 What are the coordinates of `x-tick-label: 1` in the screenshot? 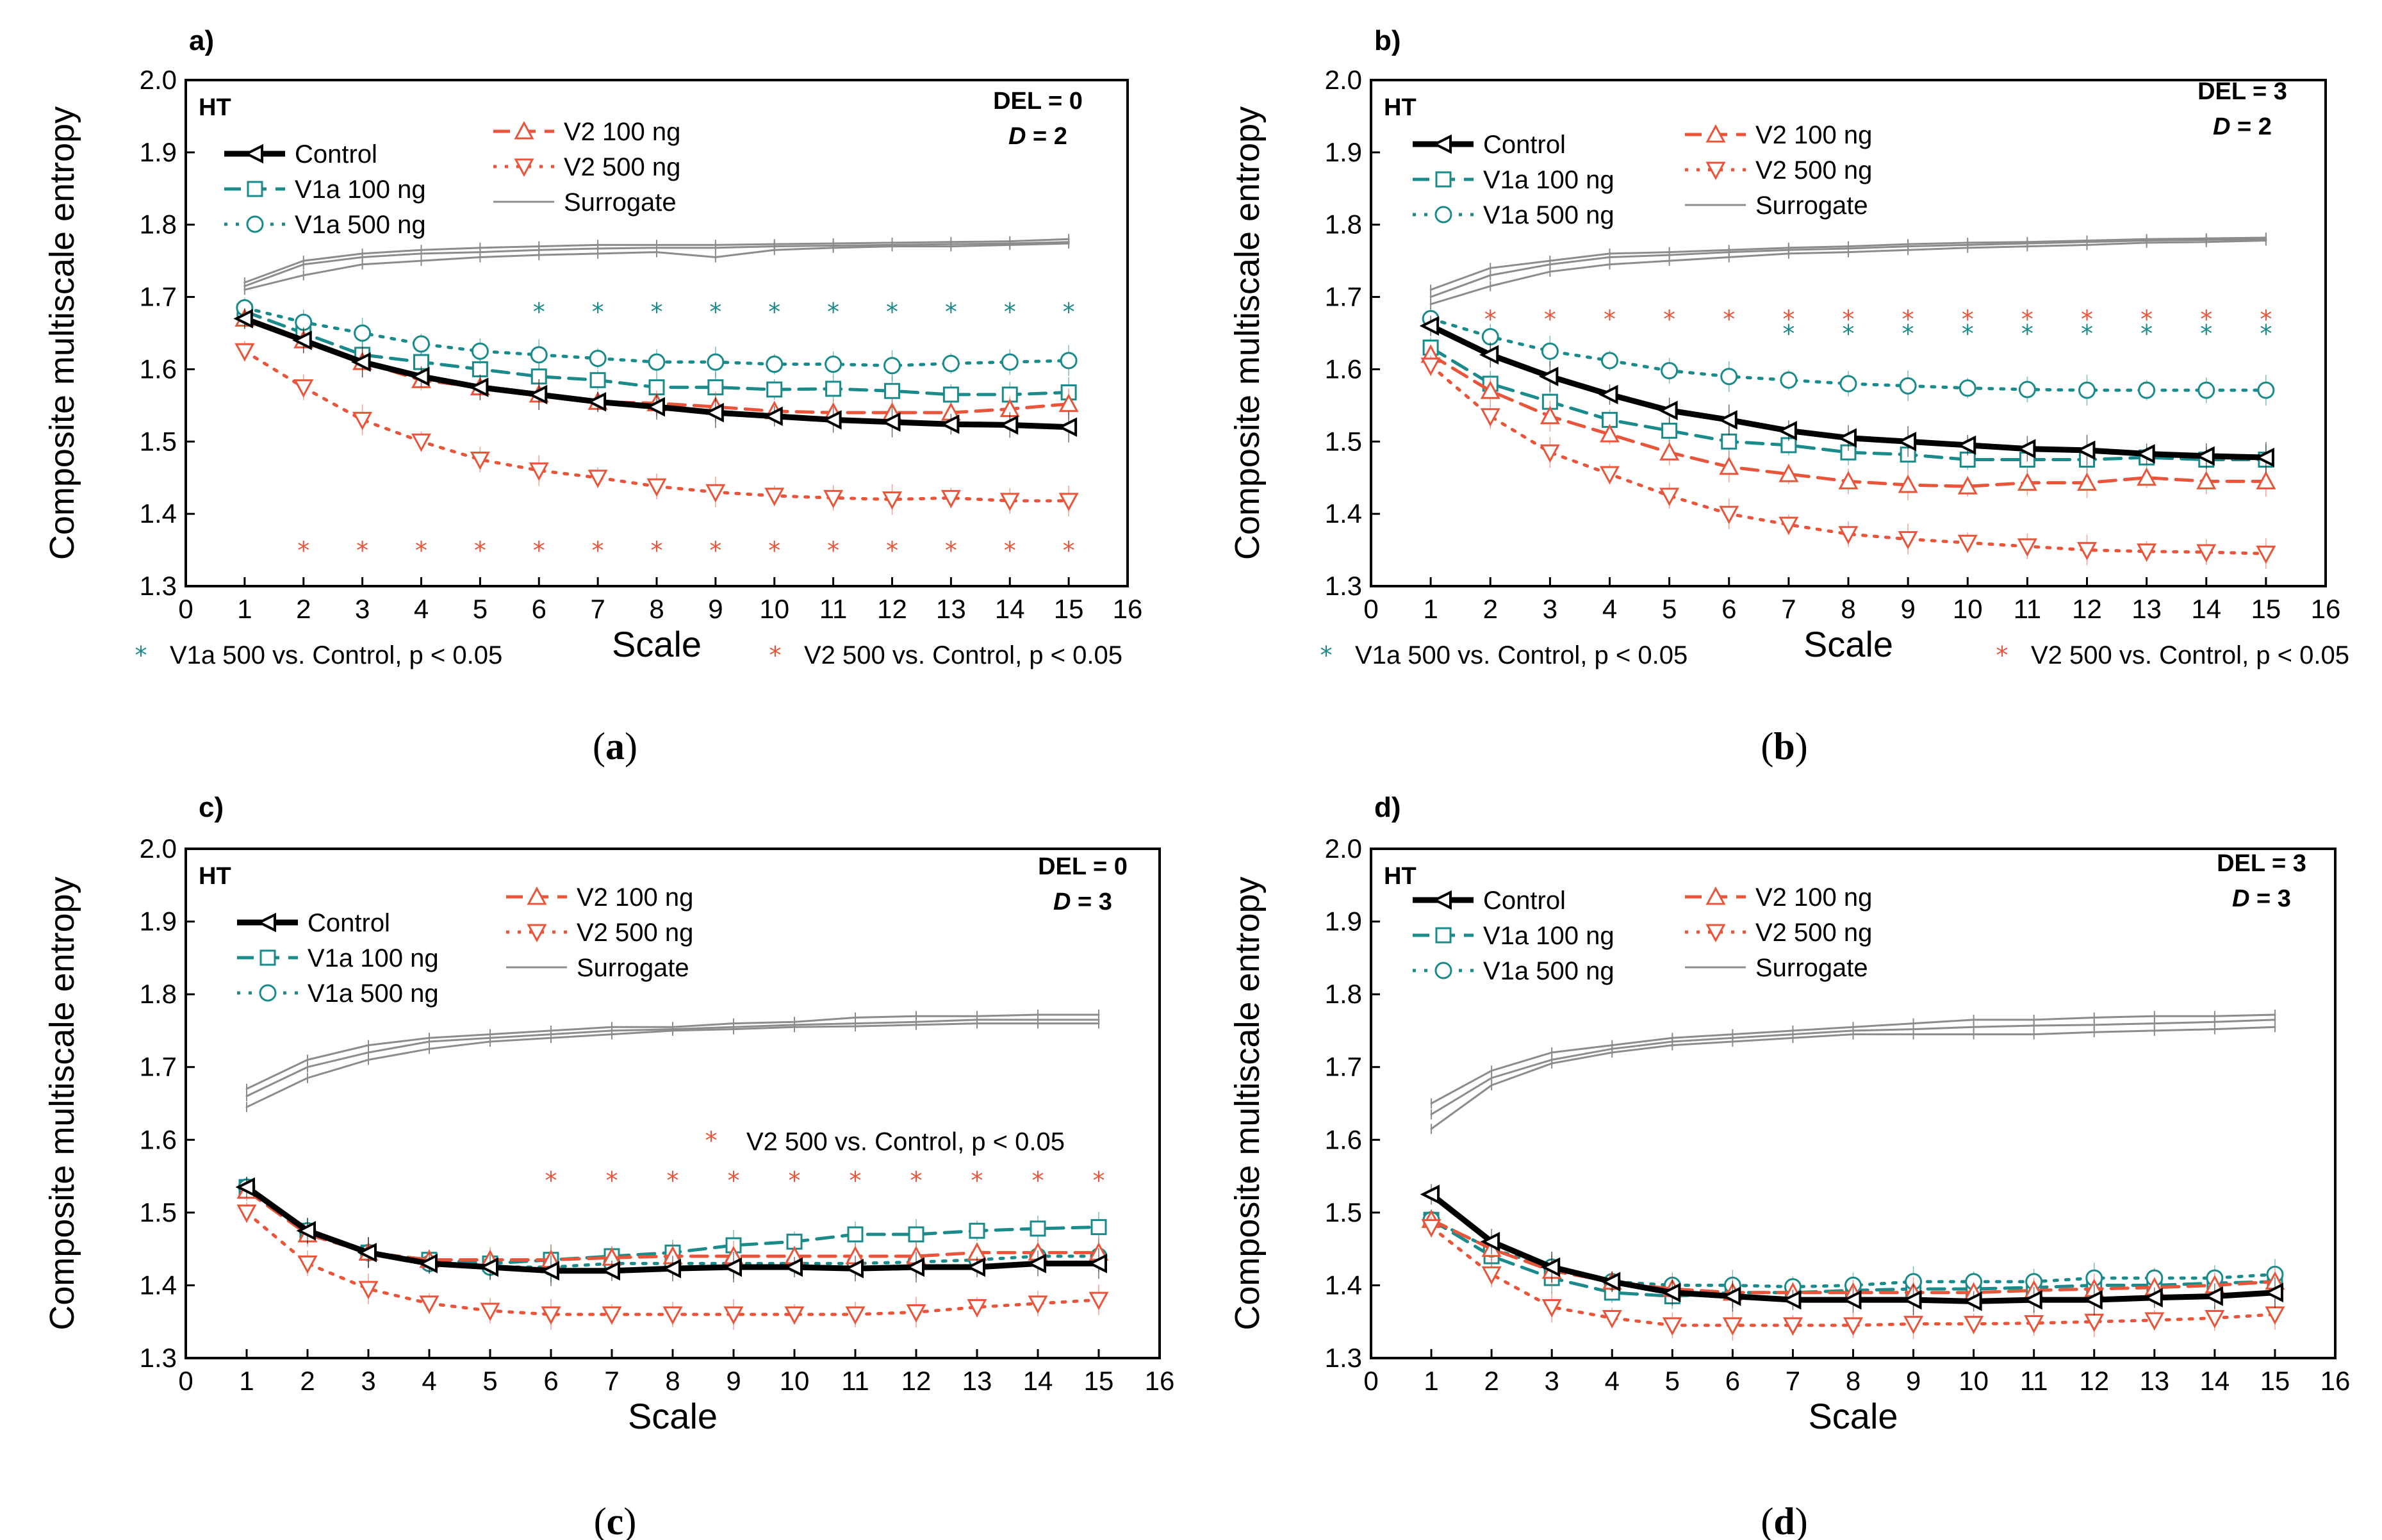 It's located at (1430, 609).